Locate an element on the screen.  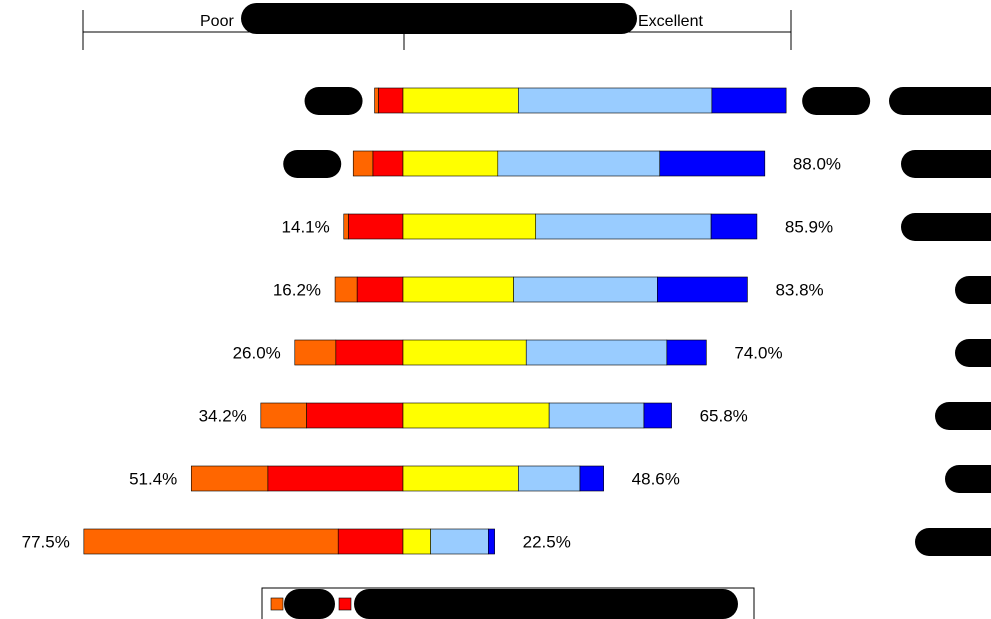
right-percent-label: 65.8% is located at coordinates (724, 416).